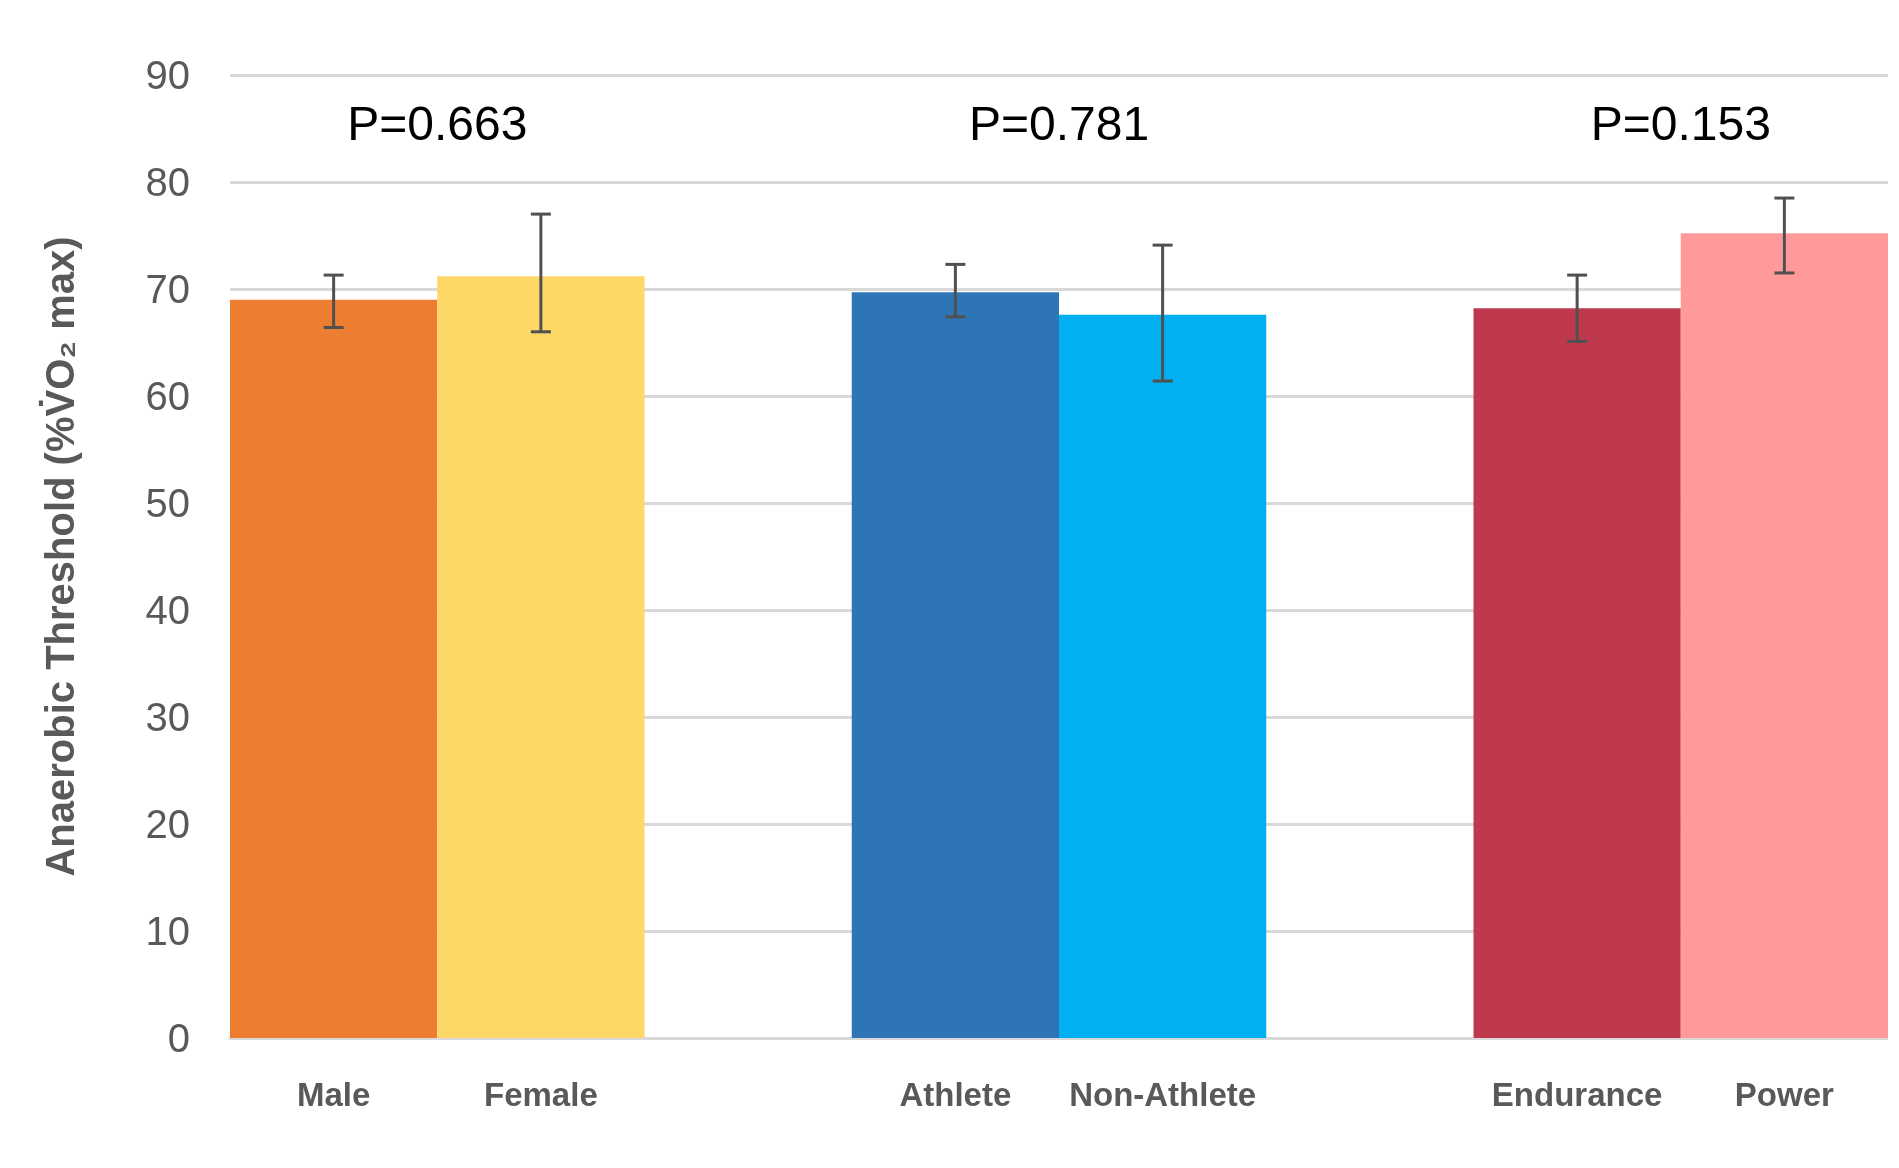 The height and width of the screenshot is (1168, 1899). What do you see at coordinates (1680, 123) in the screenshot?
I see `annotation: P=0.153` at bounding box center [1680, 123].